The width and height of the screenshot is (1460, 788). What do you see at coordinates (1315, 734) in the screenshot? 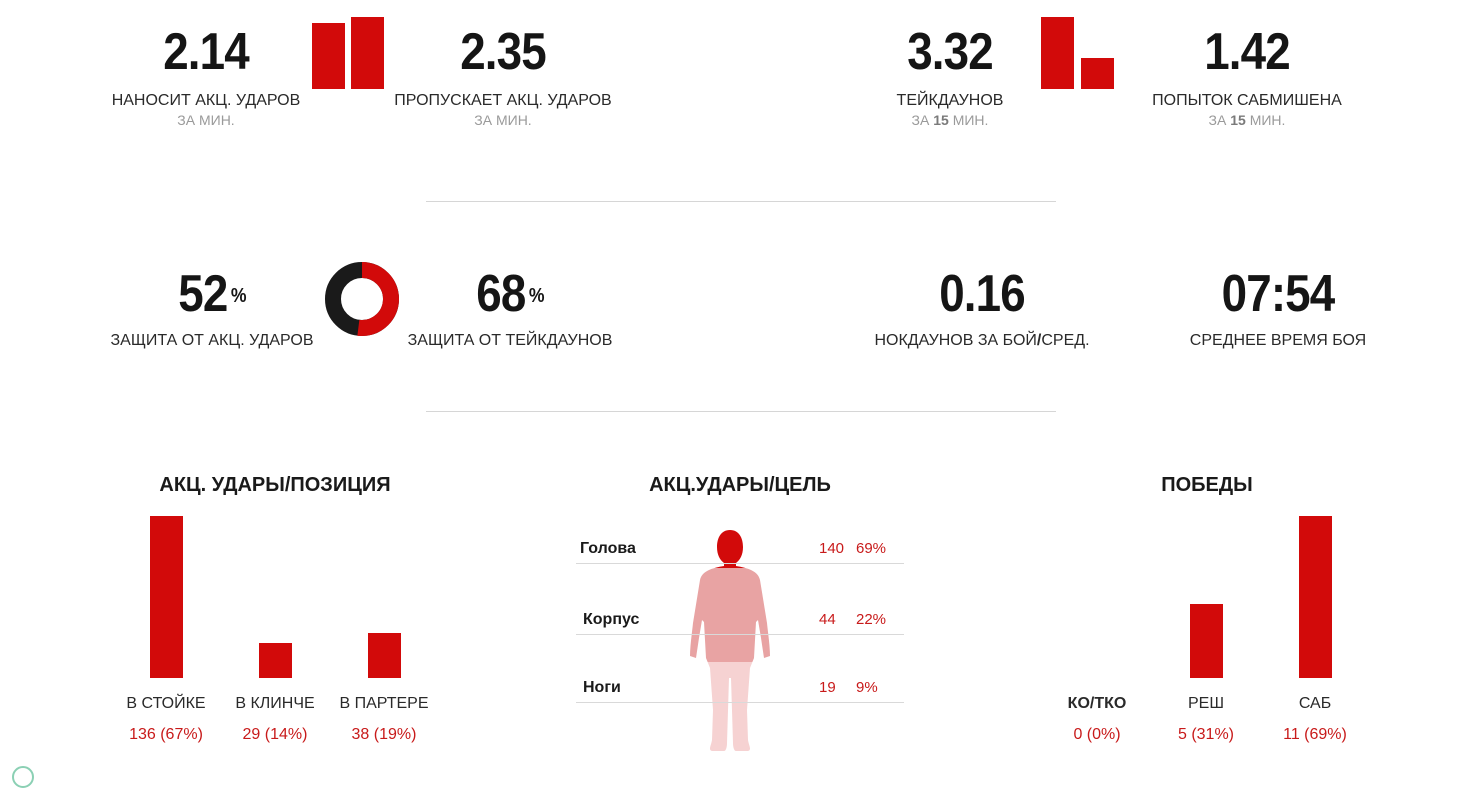
I see `wins-value-label: 11 (69%)` at bounding box center [1315, 734].